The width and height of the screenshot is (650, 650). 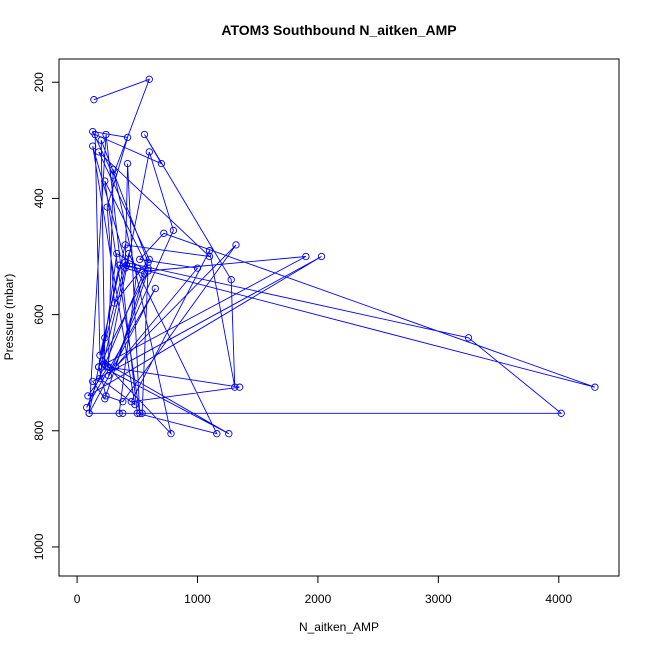 What do you see at coordinates (323, 591) in the screenshot?
I see `x-axis: 0 1000 2000 3000 4000` at bounding box center [323, 591].